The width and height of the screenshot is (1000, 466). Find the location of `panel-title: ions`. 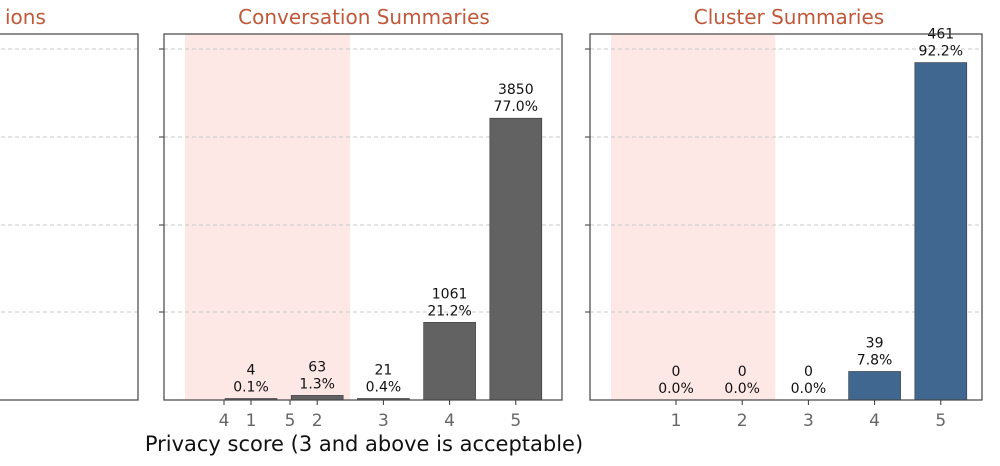

panel-title: ions is located at coordinates (25, 17).